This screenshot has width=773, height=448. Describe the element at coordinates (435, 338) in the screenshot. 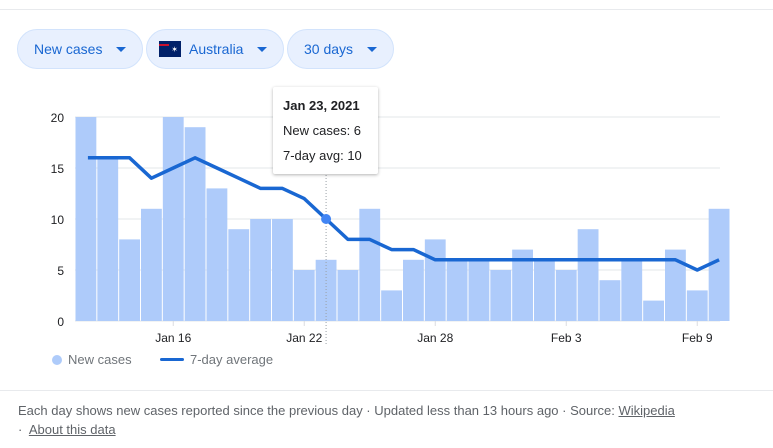

I see `x-tick-label: Jan 28` at that location.